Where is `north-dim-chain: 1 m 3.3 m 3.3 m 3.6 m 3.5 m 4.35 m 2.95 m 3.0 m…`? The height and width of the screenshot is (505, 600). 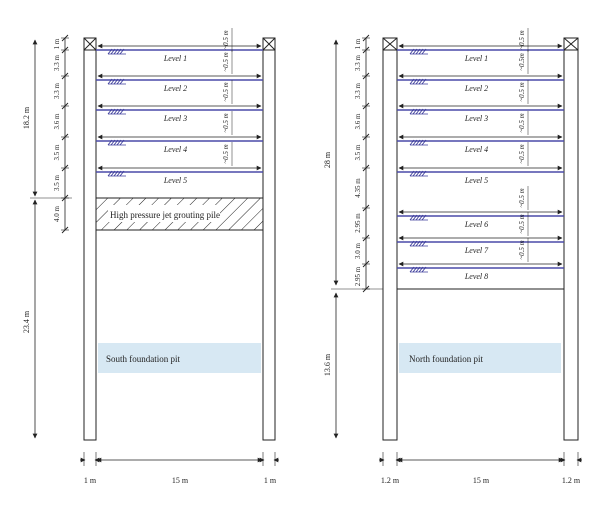
north-dim-chain: 1 m 3.3 m 3.3 m 3.6 m 3.5 m 4.35 m 2.95 m 3.0 m… is located at coordinates (362, 163).